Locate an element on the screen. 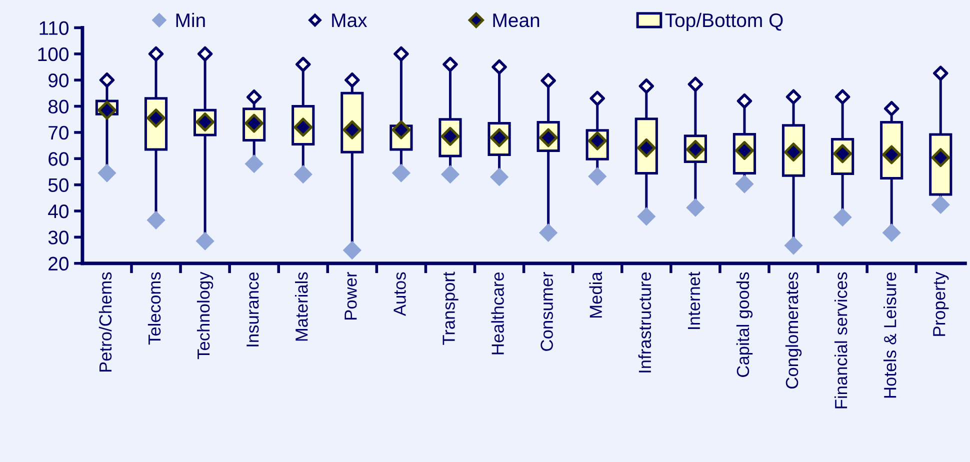  x-tick-label: Power is located at coordinates (350, 296).